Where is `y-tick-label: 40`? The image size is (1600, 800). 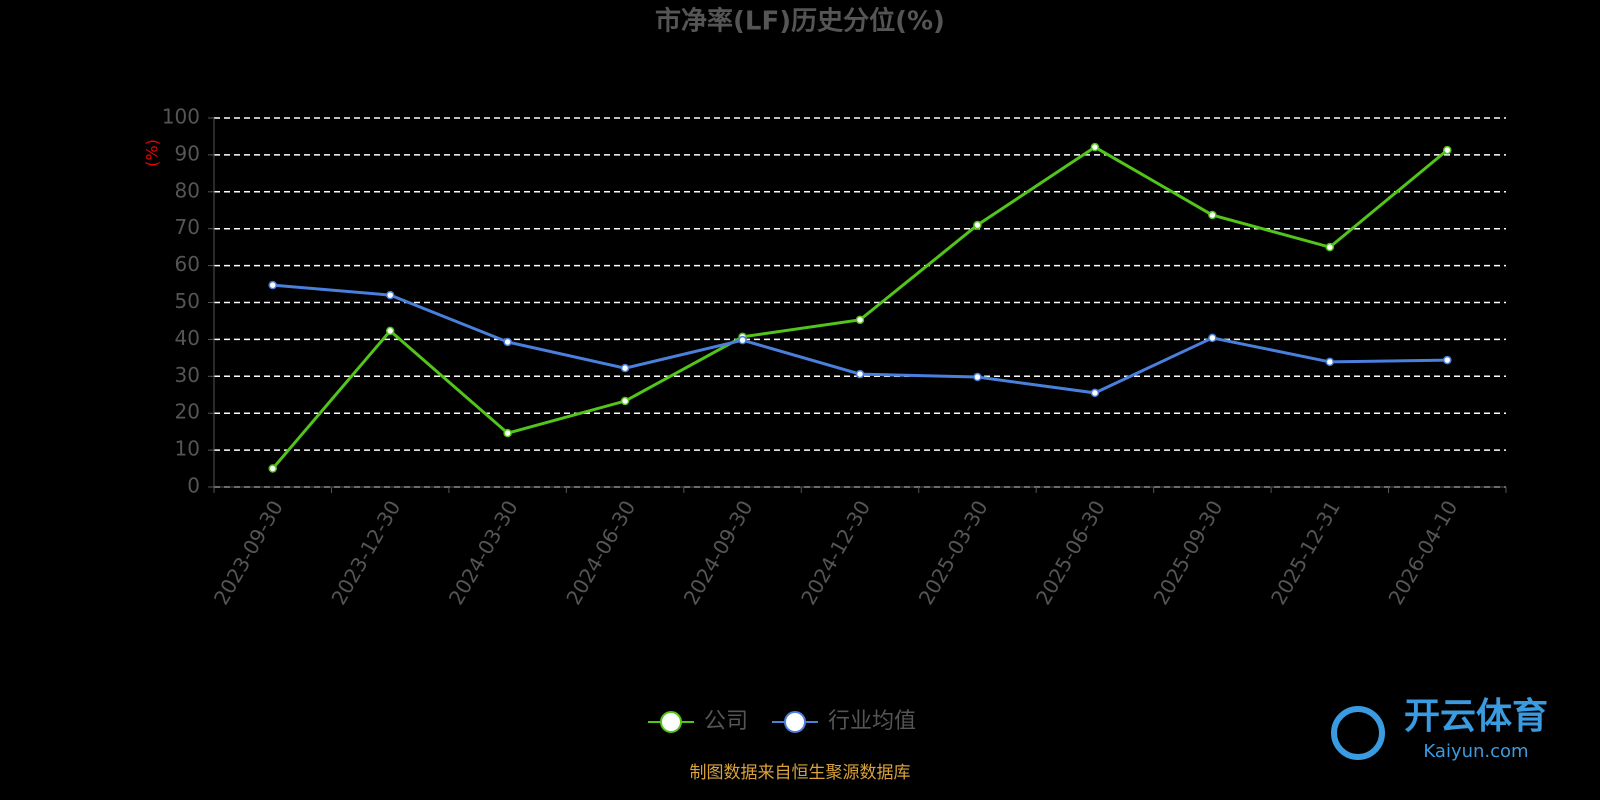 y-tick-label: 40 is located at coordinates (187, 338).